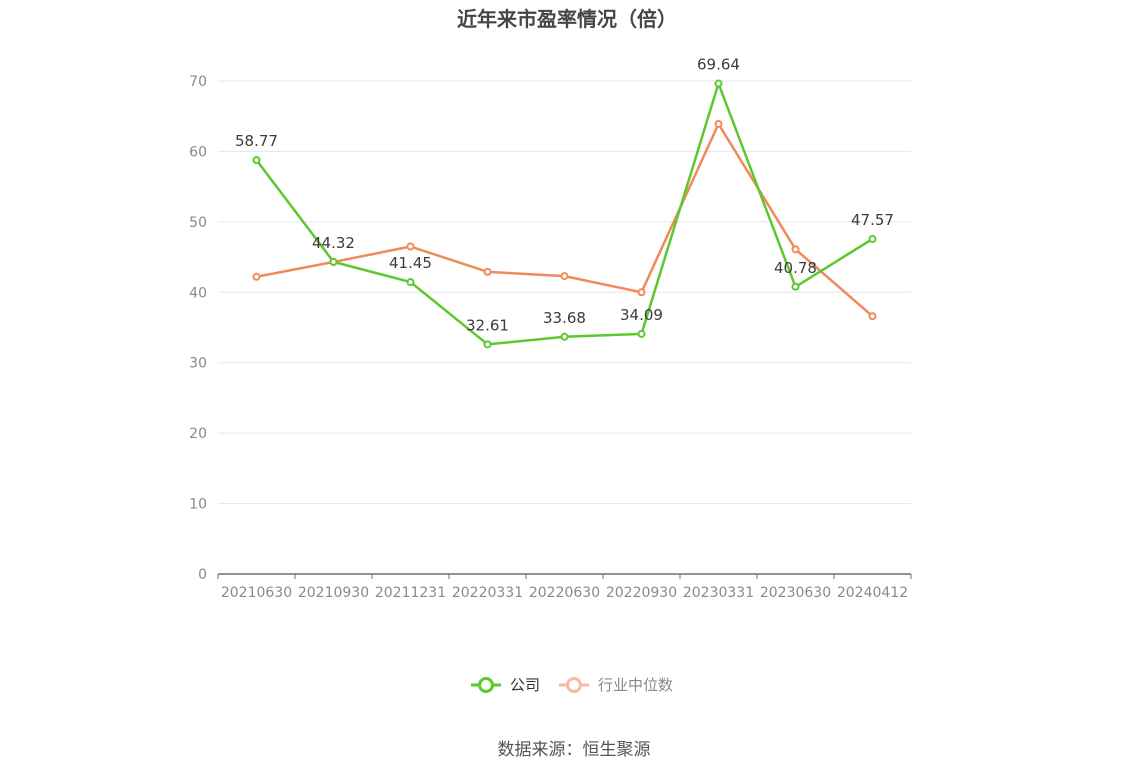 Image resolution: width=1148 pixels, height=776 pixels. What do you see at coordinates (198, 293) in the screenshot?
I see `y-tick-label: 40` at bounding box center [198, 293].